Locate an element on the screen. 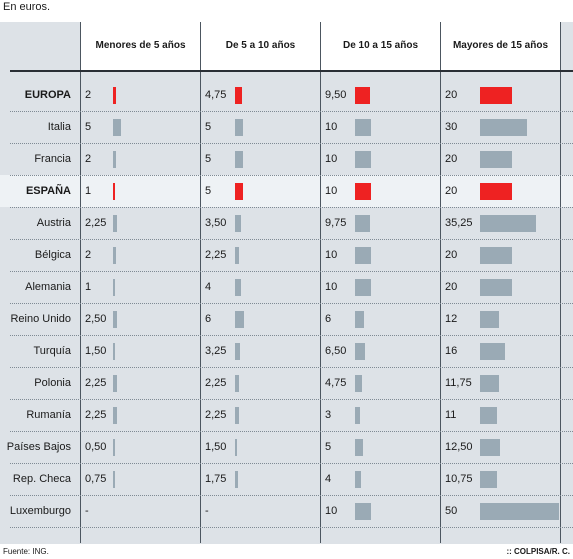 The height and width of the screenshot is (559, 573). value-label: 0,50 is located at coordinates (96, 447).